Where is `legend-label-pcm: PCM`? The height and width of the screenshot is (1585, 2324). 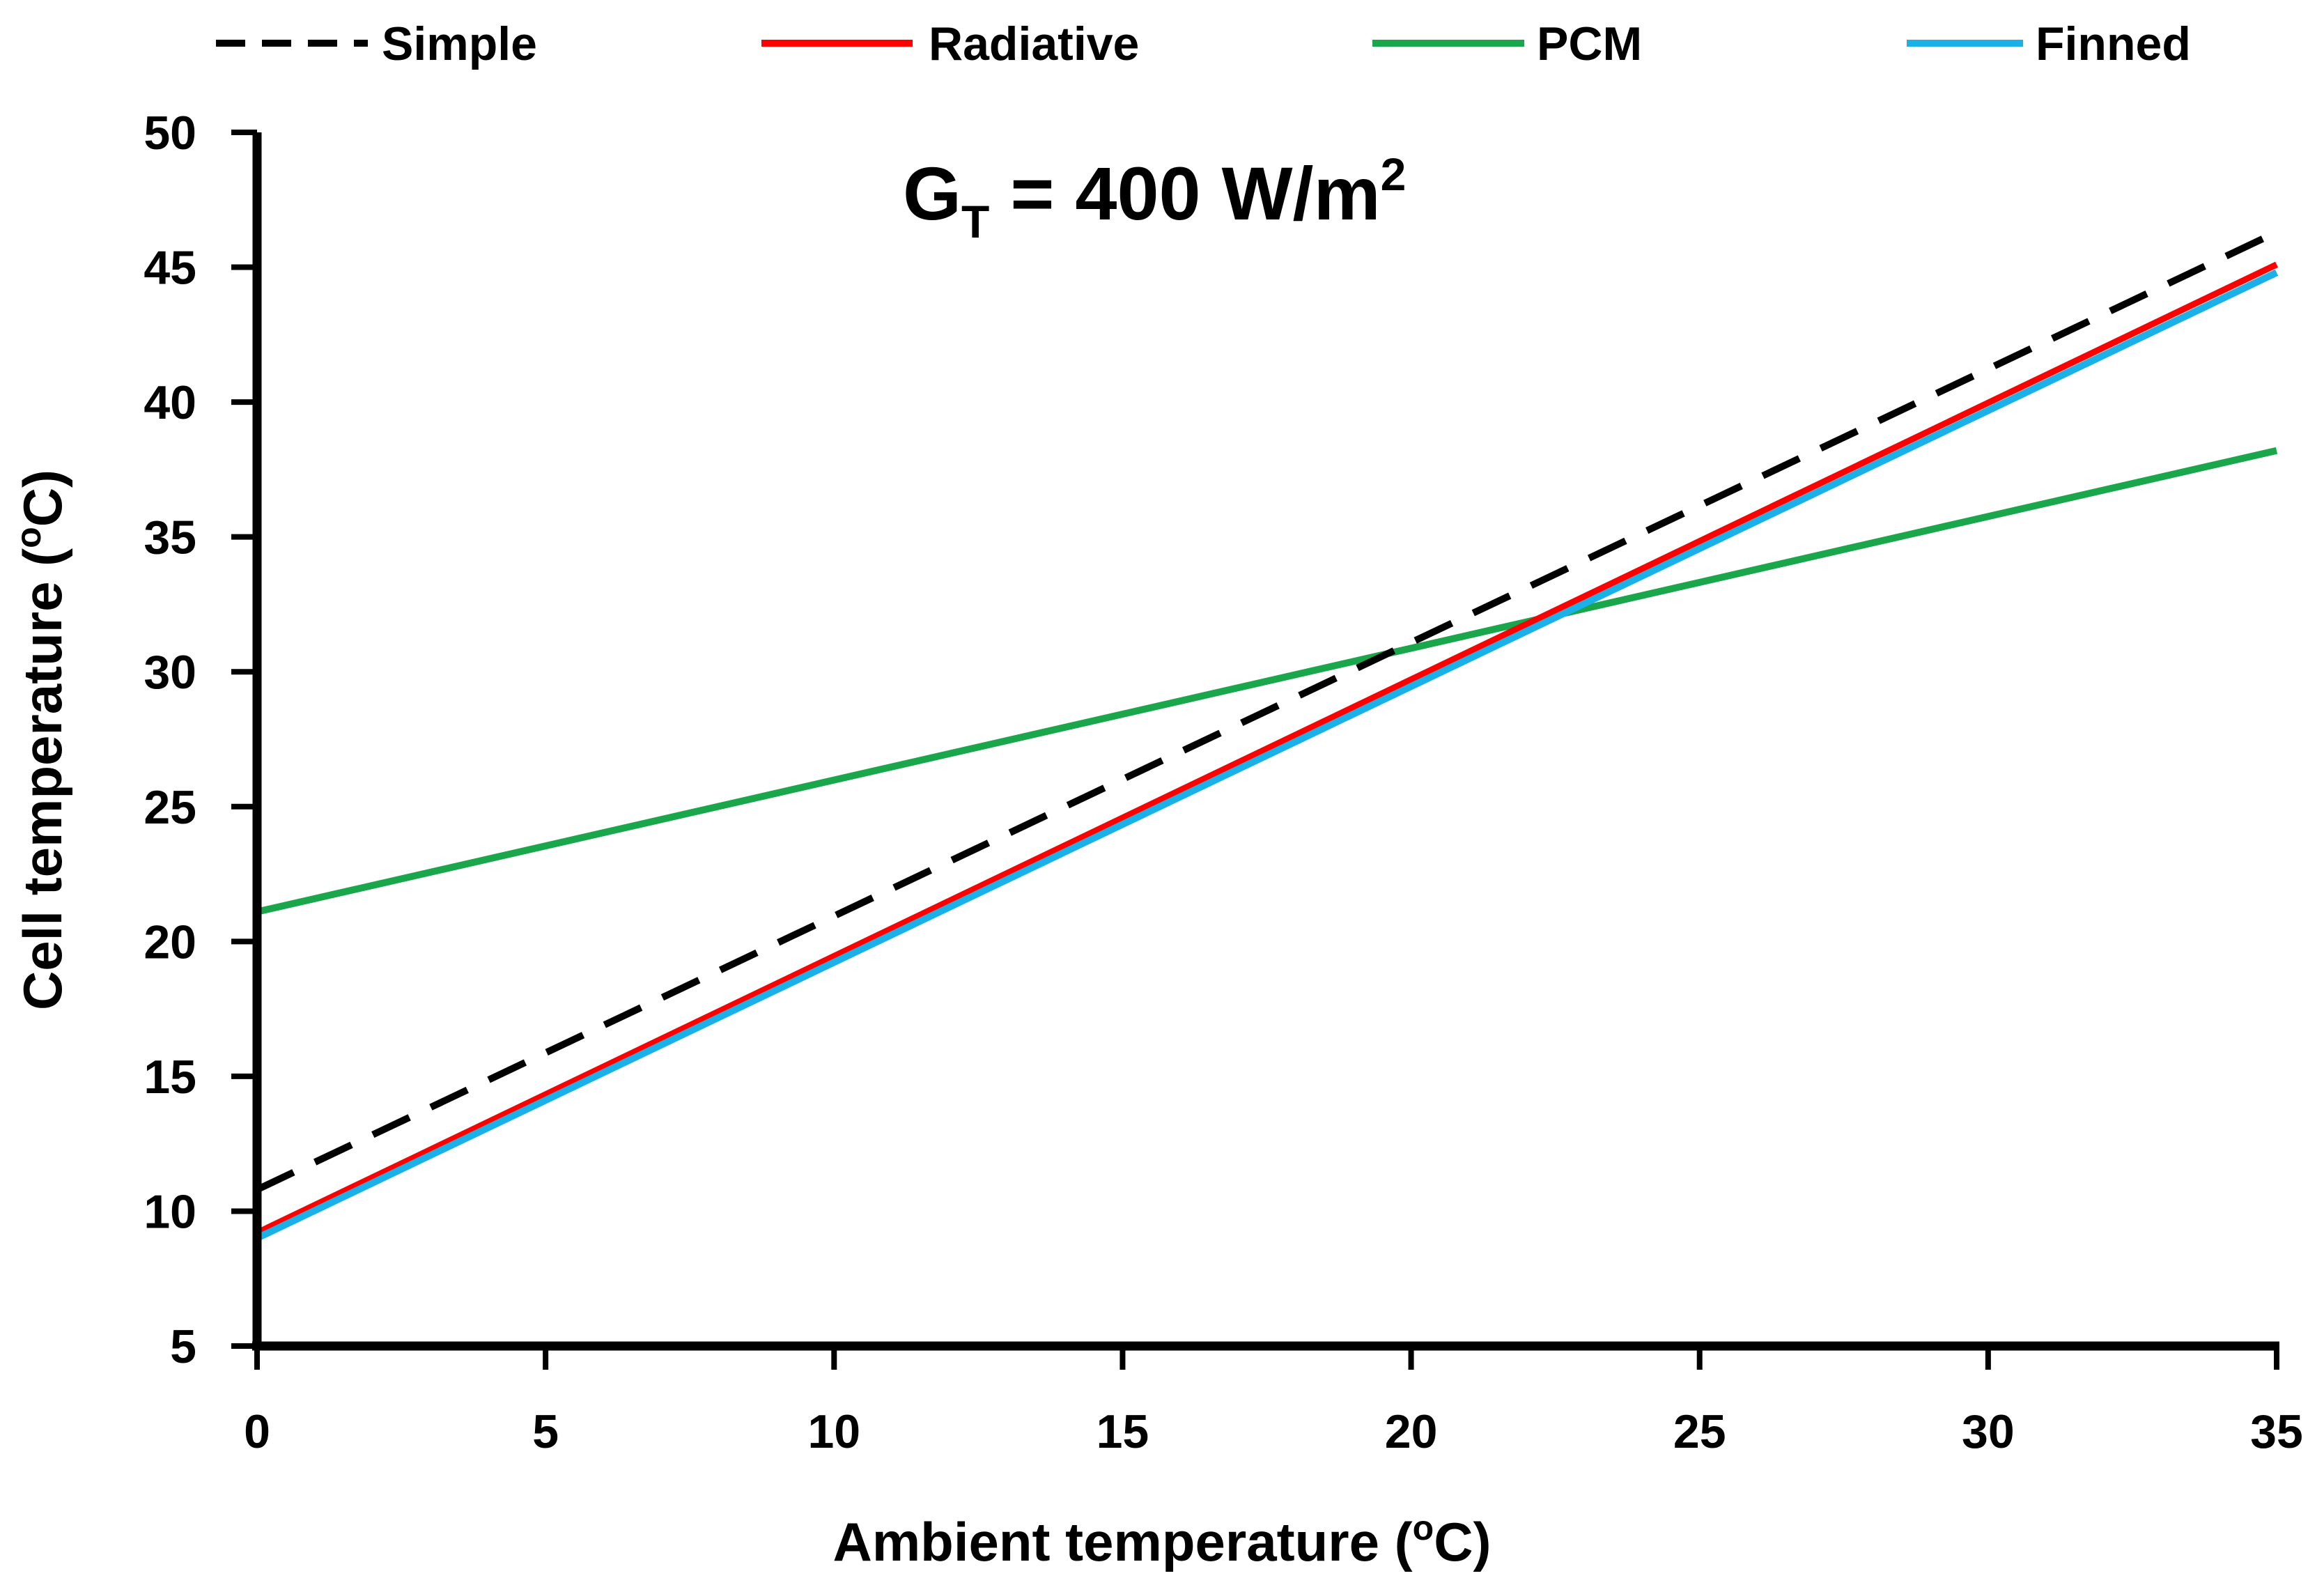 legend-label-pcm: PCM is located at coordinates (1589, 43).